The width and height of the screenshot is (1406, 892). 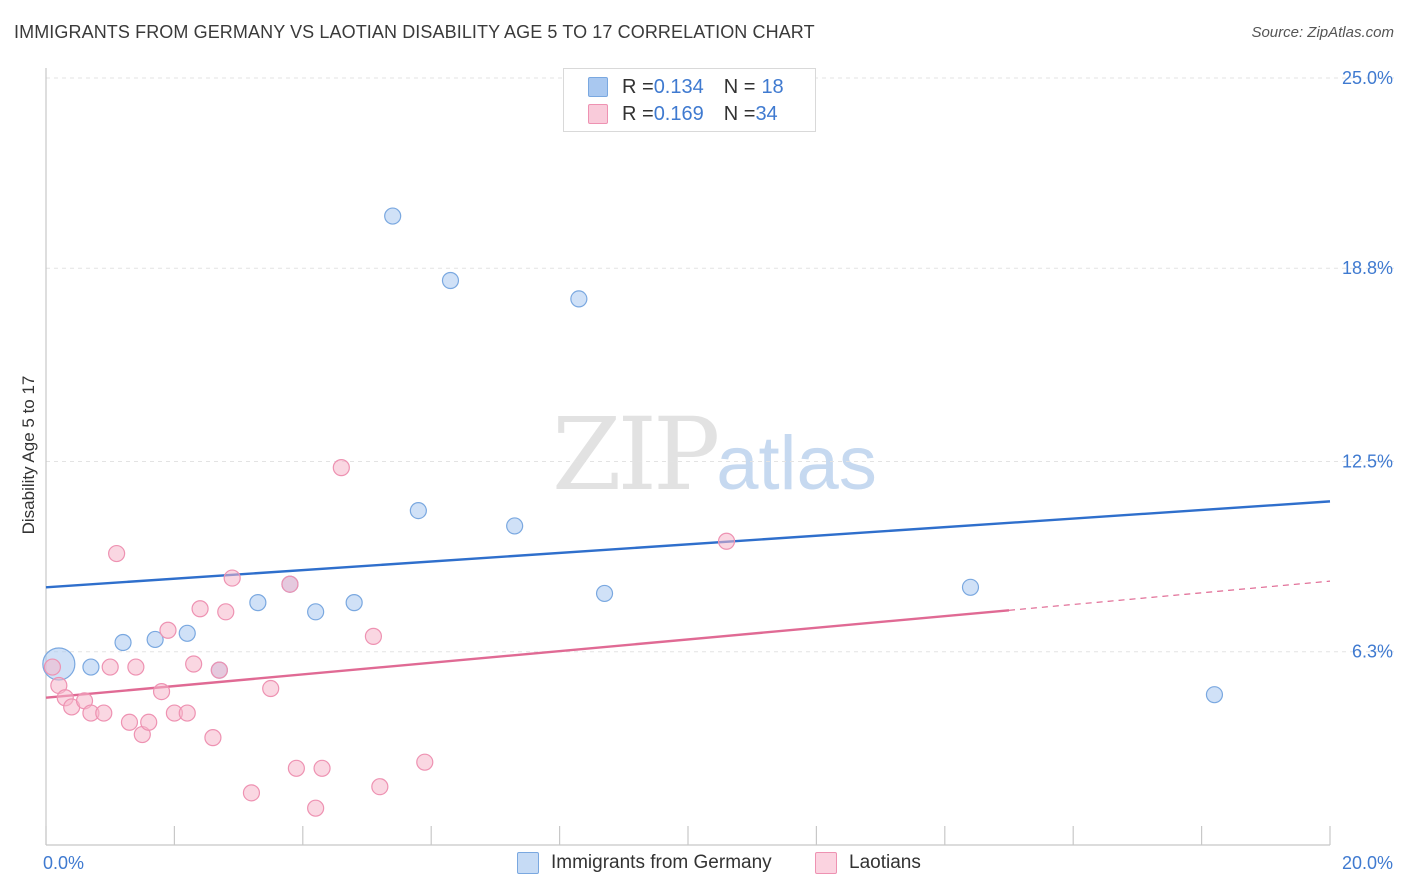 I want to click on legend-row-germany: R = 0.134 N = 18, so click(x=686, y=87).